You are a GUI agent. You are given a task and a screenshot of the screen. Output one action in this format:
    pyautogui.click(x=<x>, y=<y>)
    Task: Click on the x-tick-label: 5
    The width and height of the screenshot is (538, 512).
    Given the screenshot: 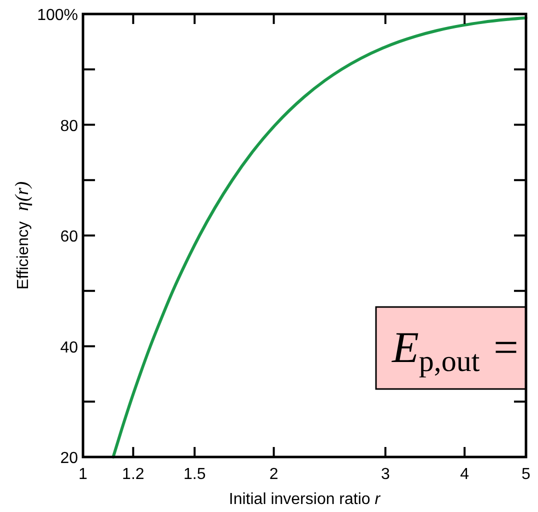 What is the action you would take?
    pyautogui.click(x=526, y=474)
    